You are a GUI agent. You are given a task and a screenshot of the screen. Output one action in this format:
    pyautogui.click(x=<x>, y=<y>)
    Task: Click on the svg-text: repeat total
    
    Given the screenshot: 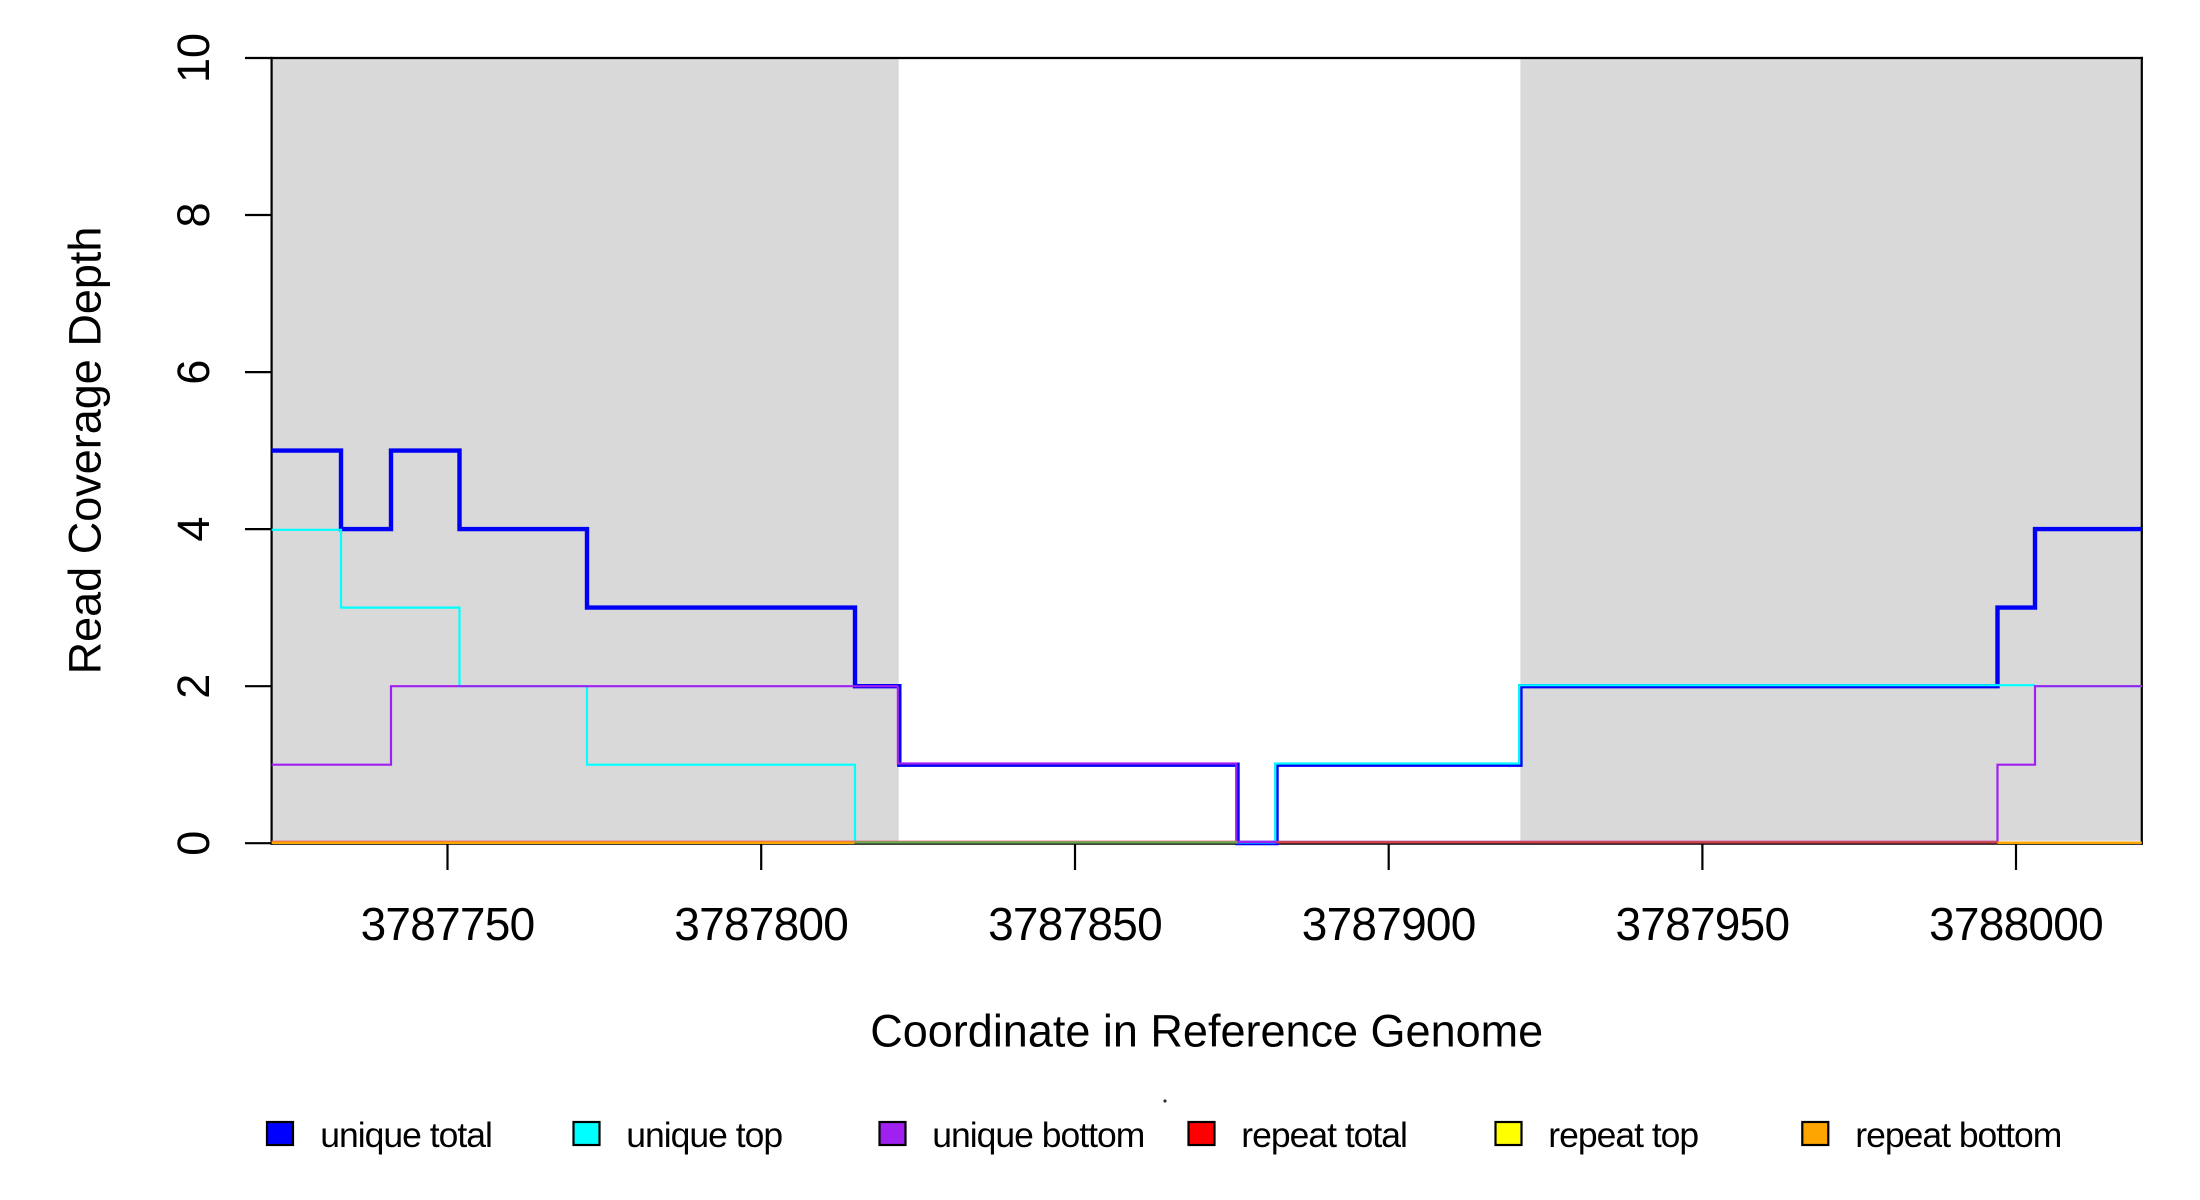 What is the action you would take?
    pyautogui.click(x=1324, y=1135)
    